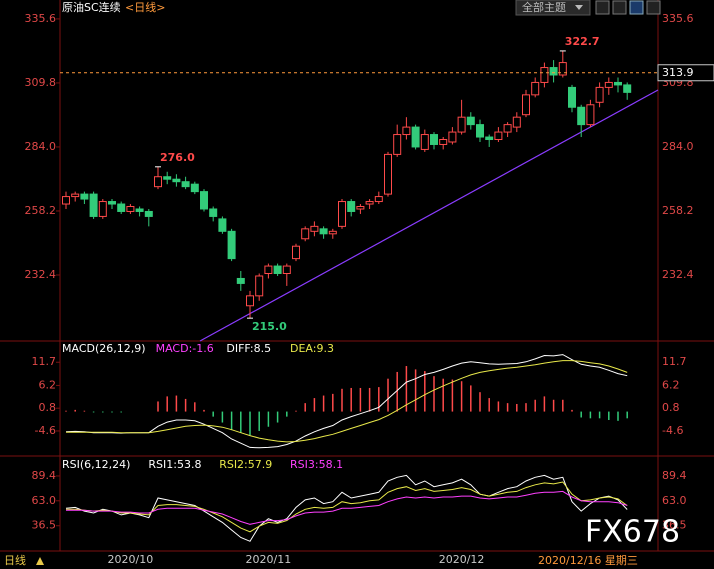  I want to click on y-tick-label-right: 232.4, so click(678, 274).